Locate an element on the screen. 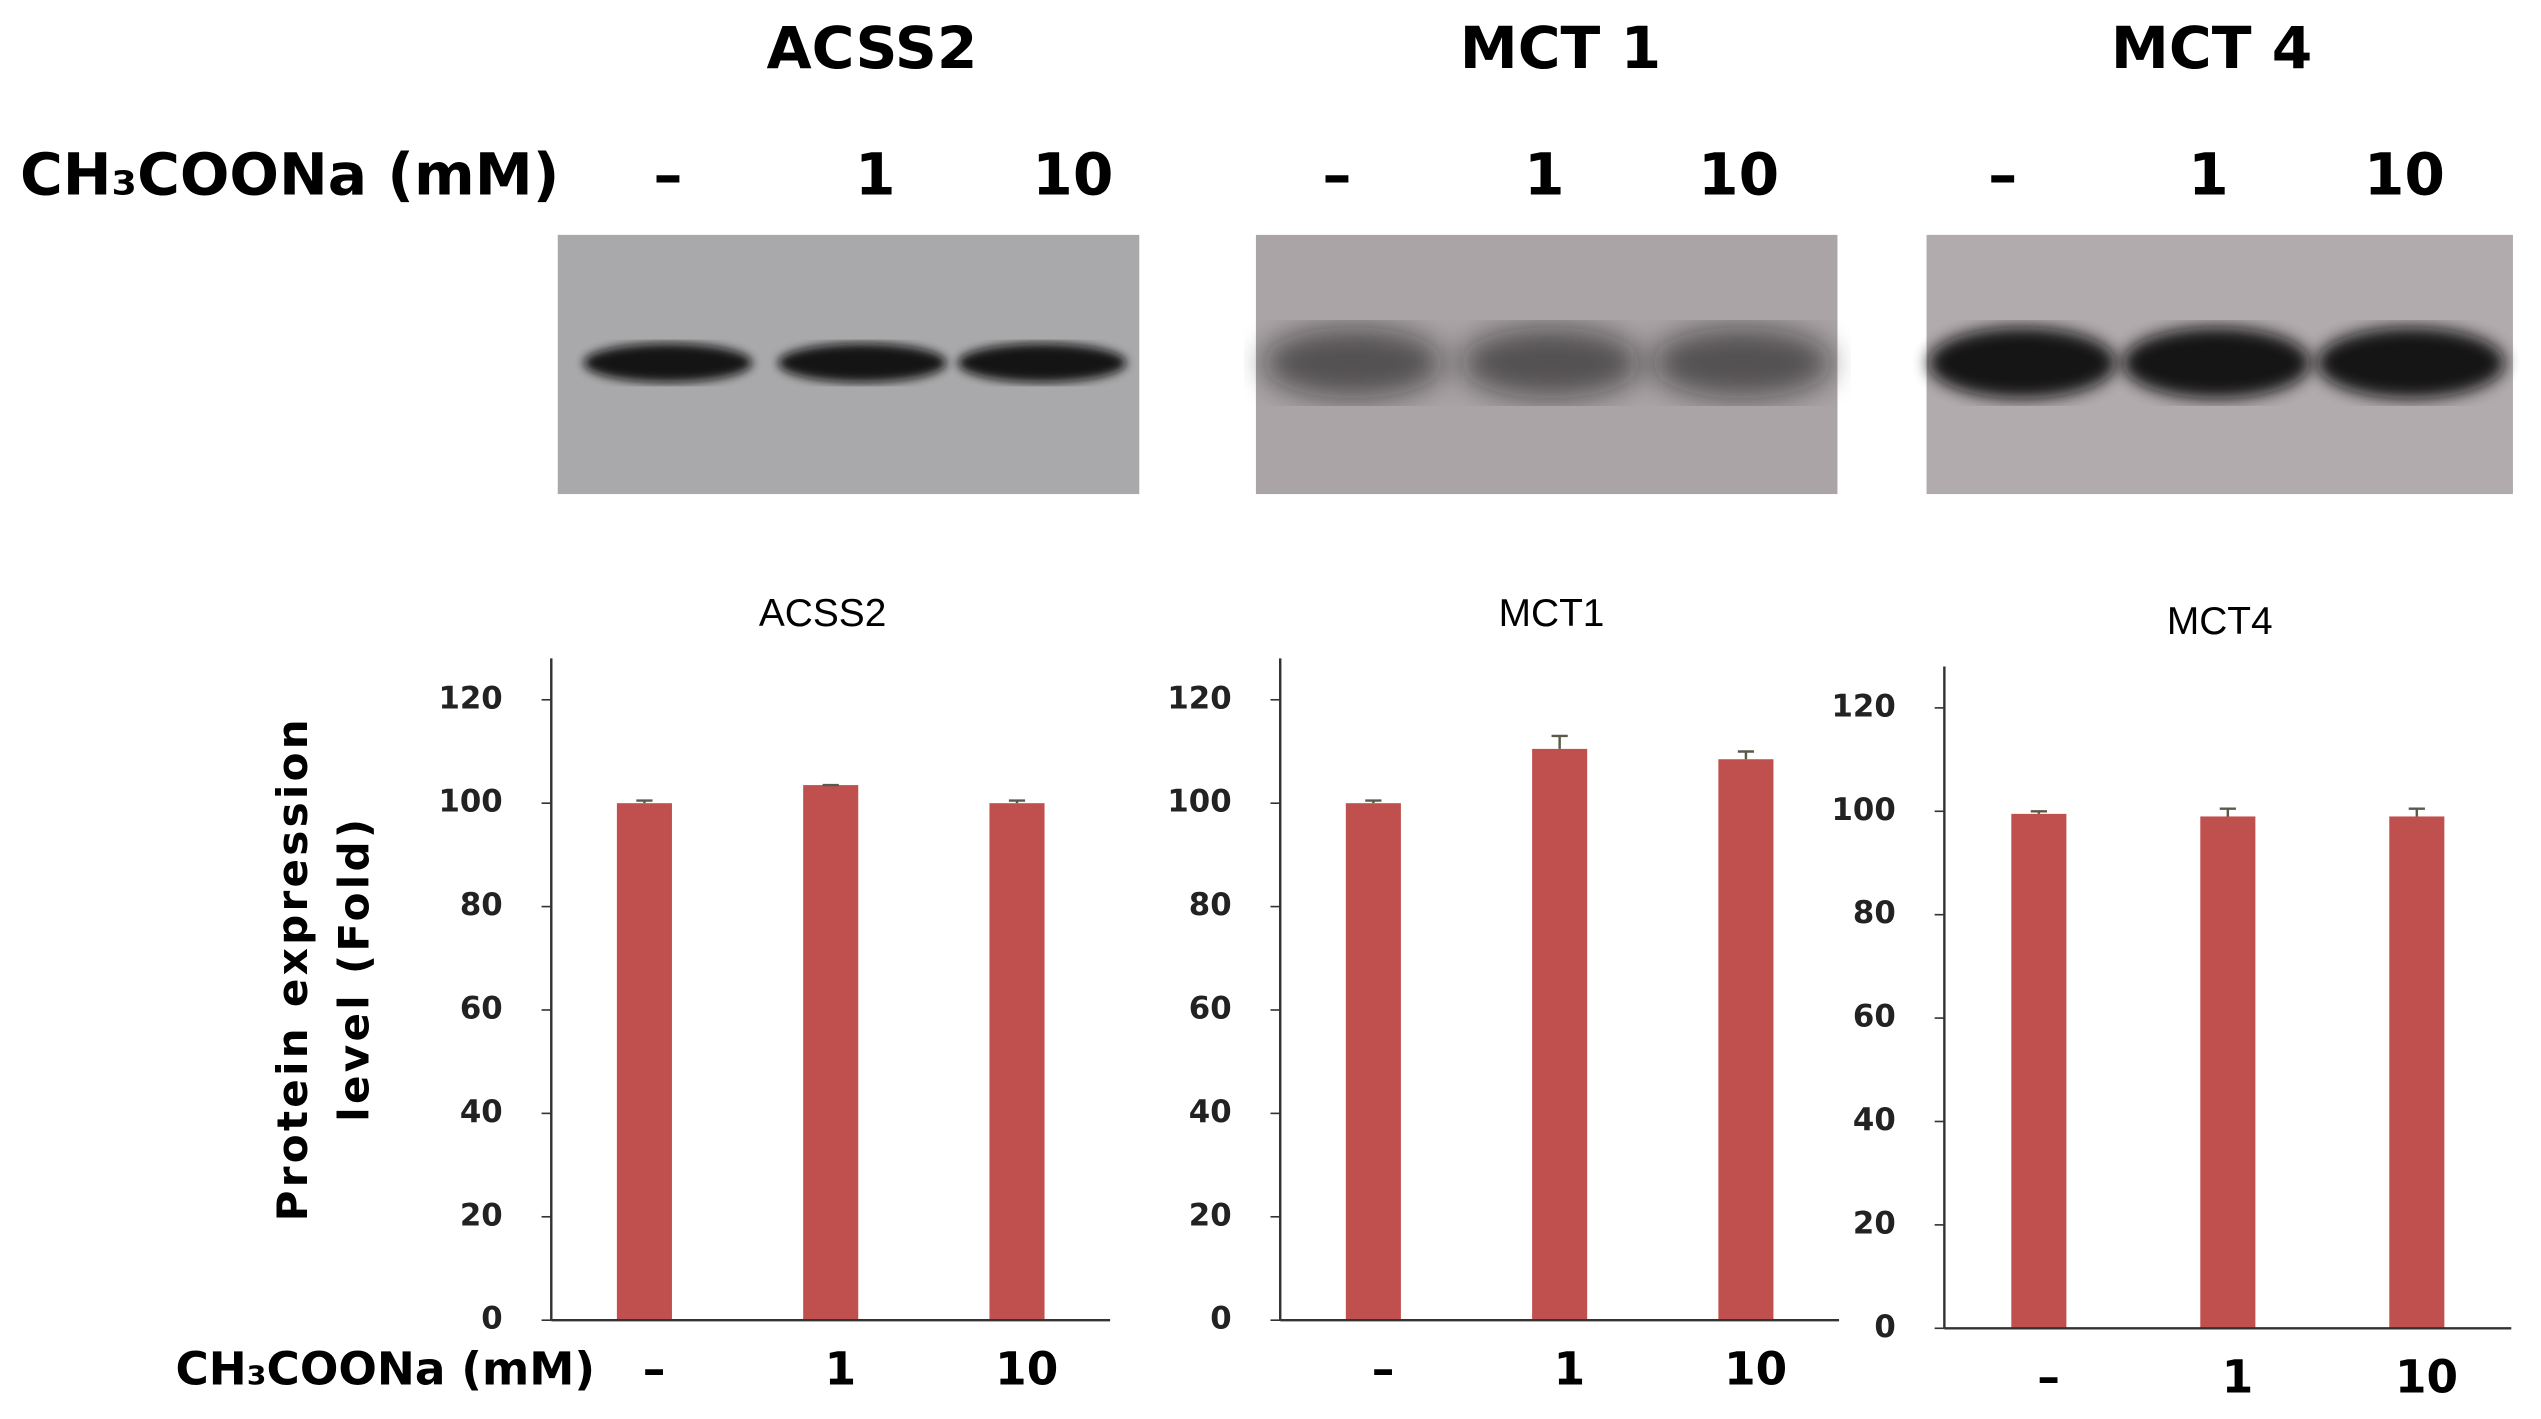  chart-title: ACSS2 is located at coordinates (822, 613).